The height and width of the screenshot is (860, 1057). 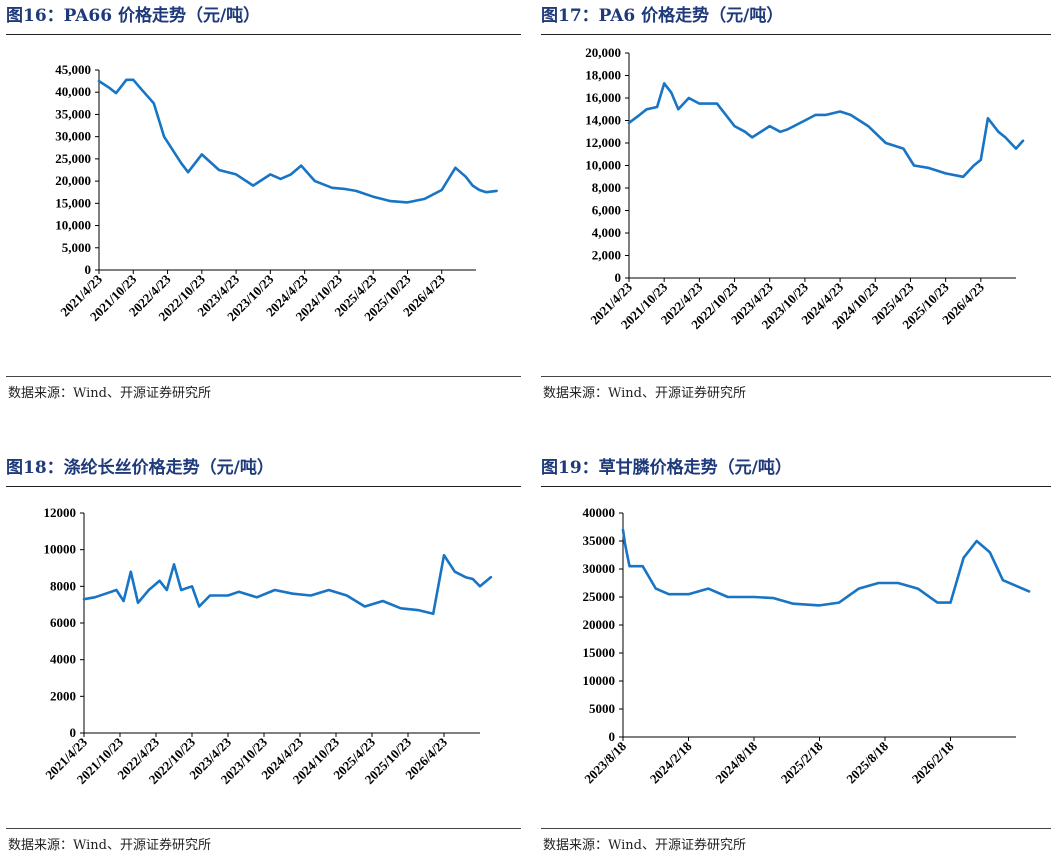 What do you see at coordinates (736, 762) in the screenshot?
I see `x-tick-label: 2024/8/18` at bounding box center [736, 762].